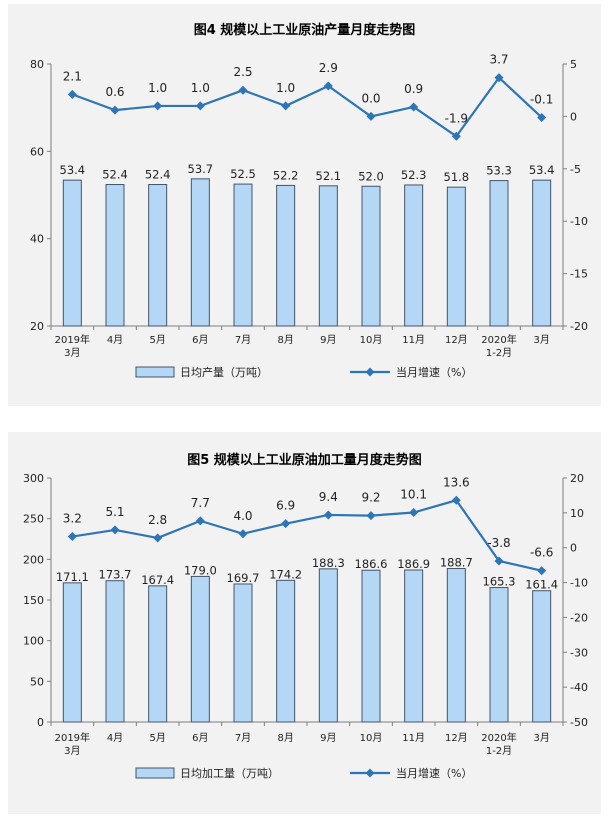 The height and width of the screenshot is (818, 609). What do you see at coordinates (33, 600) in the screenshot?
I see `left-tick-label: 150` at bounding box center [33, 600].